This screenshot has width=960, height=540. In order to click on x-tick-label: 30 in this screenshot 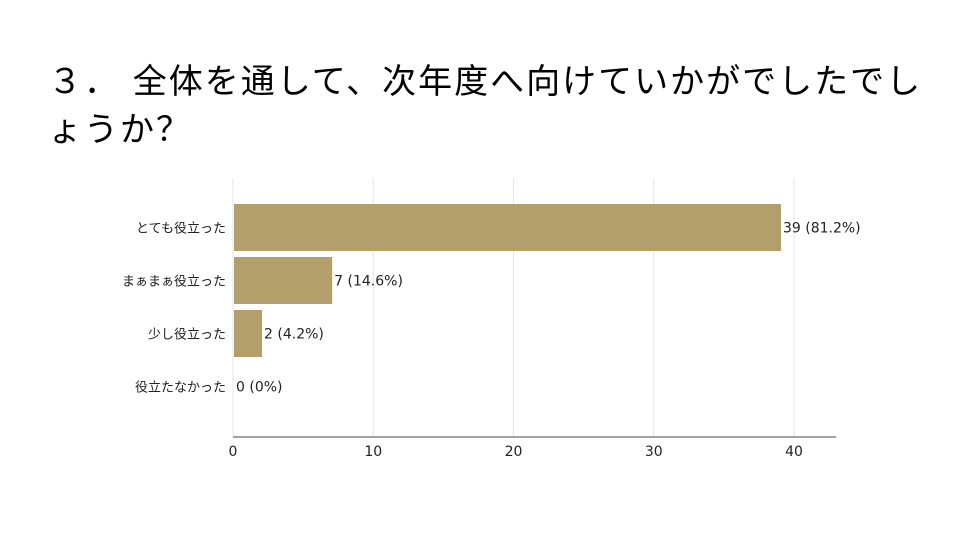, I will do `click(654, 452)`.